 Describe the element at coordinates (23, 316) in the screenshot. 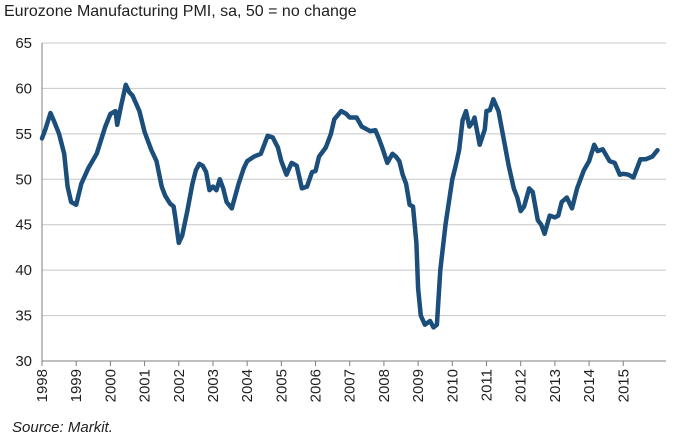

I see `y-tick-label: 35` at that location.